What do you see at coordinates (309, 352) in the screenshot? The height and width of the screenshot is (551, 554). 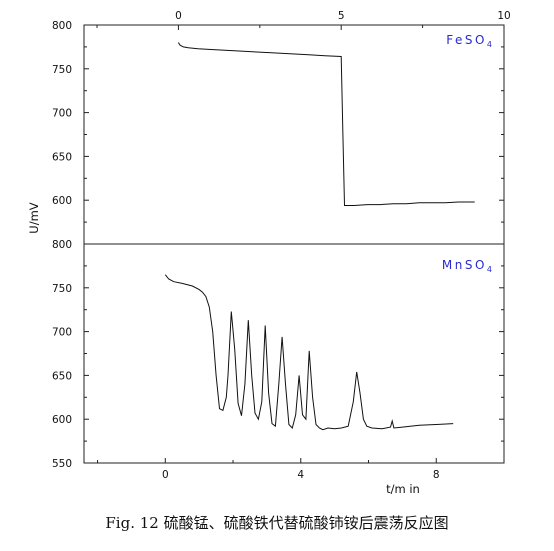 I see `mnso4-series-line` at bounding box center [309, 352].